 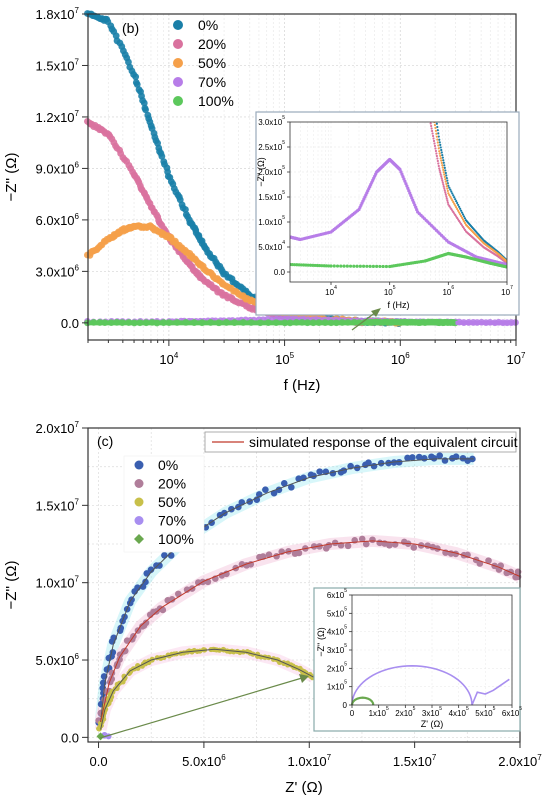 I want to click on panel-b-xtick-label-exponent: 6, so click(x=407, y=355).